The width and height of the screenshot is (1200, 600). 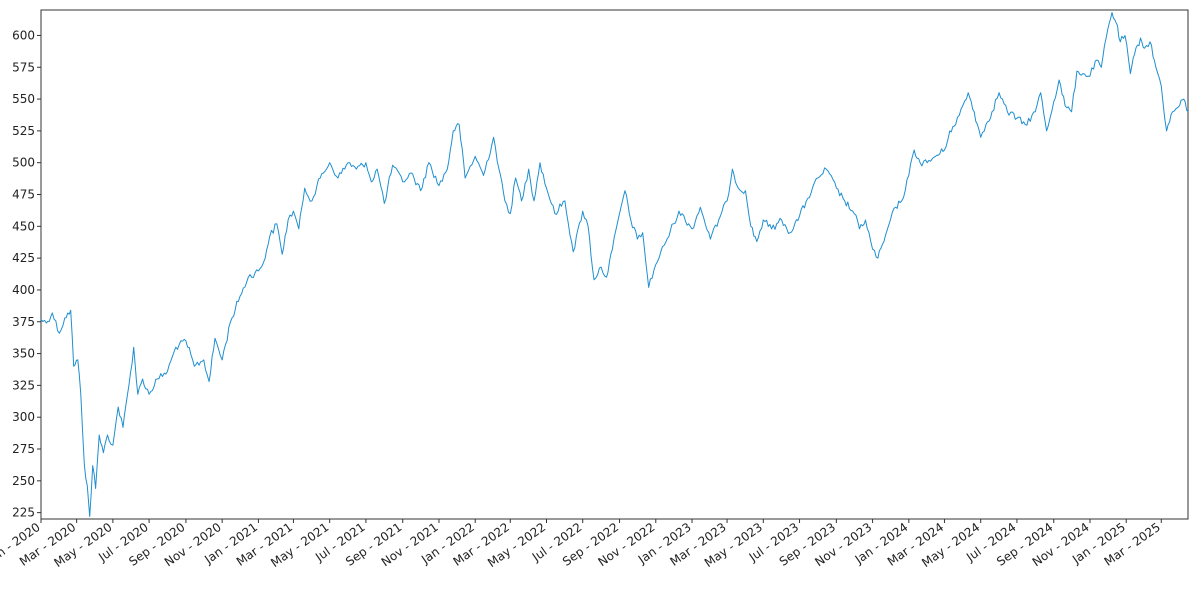 I want to click on y-tick-label: 425, so click(x=23, y=258).